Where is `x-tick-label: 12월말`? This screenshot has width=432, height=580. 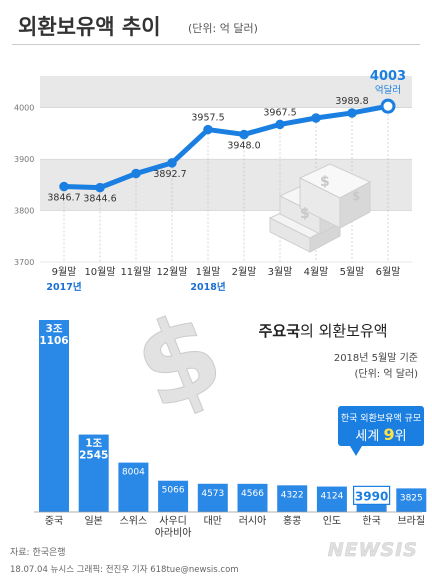 x-tick-label: 12월말 is located at coordinates (171, 272).